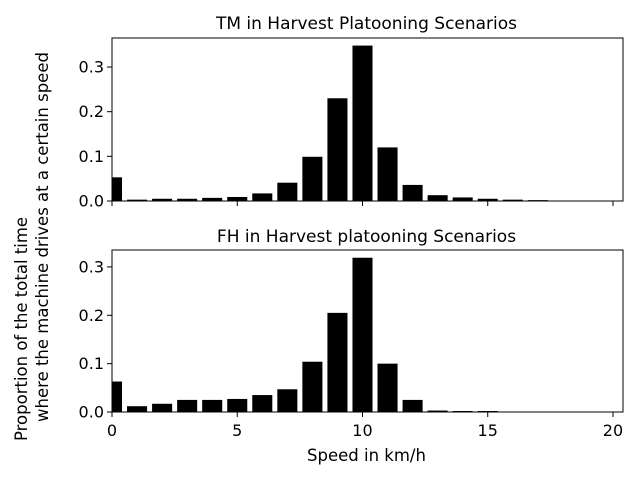 The image size is (640, 480). I want to click on y-tick-label-fh-2: 0.2, so click(91, 315).